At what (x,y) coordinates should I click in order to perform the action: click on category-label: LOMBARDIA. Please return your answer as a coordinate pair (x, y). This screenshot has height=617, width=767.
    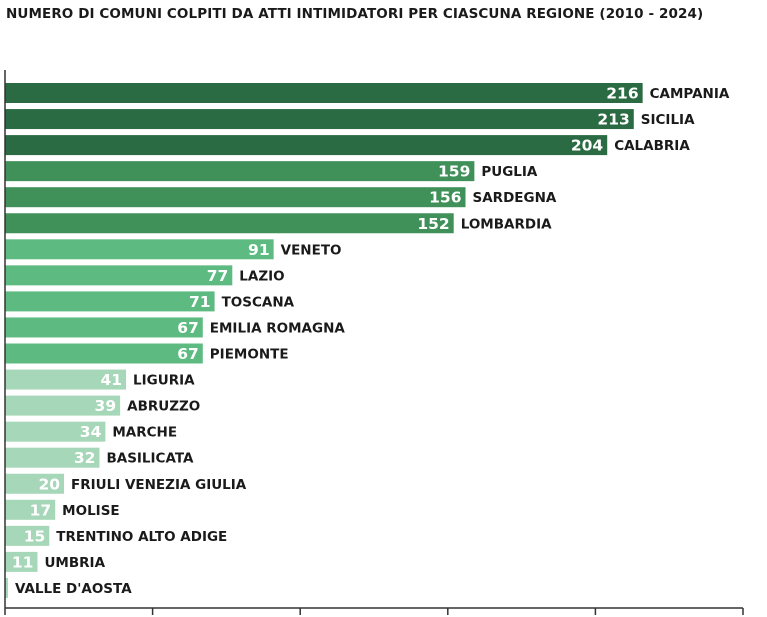
    Looking at the image, I should click on (506, 224).